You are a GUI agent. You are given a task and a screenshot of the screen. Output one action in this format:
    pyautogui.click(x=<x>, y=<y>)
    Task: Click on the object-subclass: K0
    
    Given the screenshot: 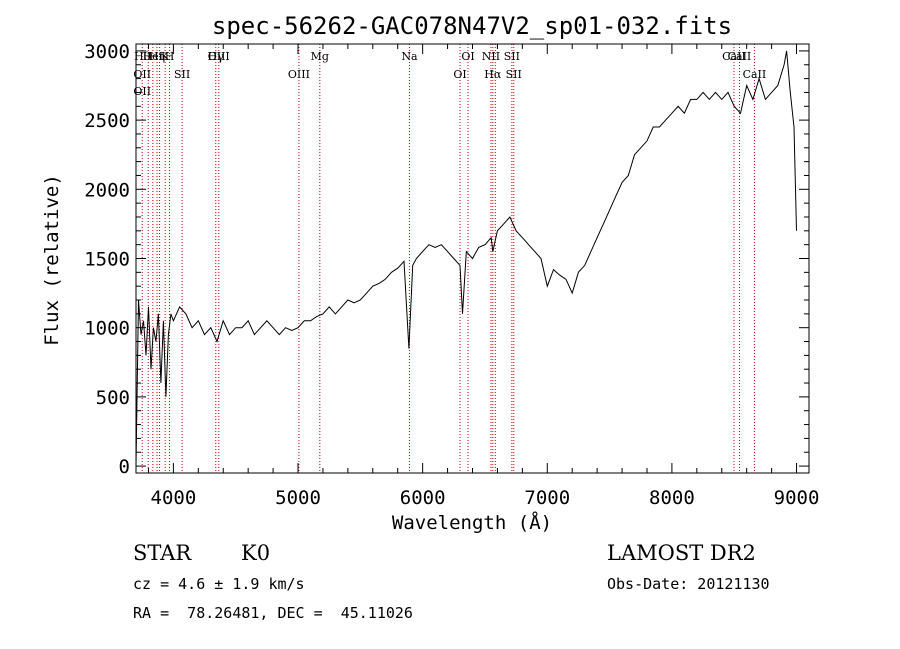 What is the action you would take?
    pyautogui.click(x=256, y=553)
    